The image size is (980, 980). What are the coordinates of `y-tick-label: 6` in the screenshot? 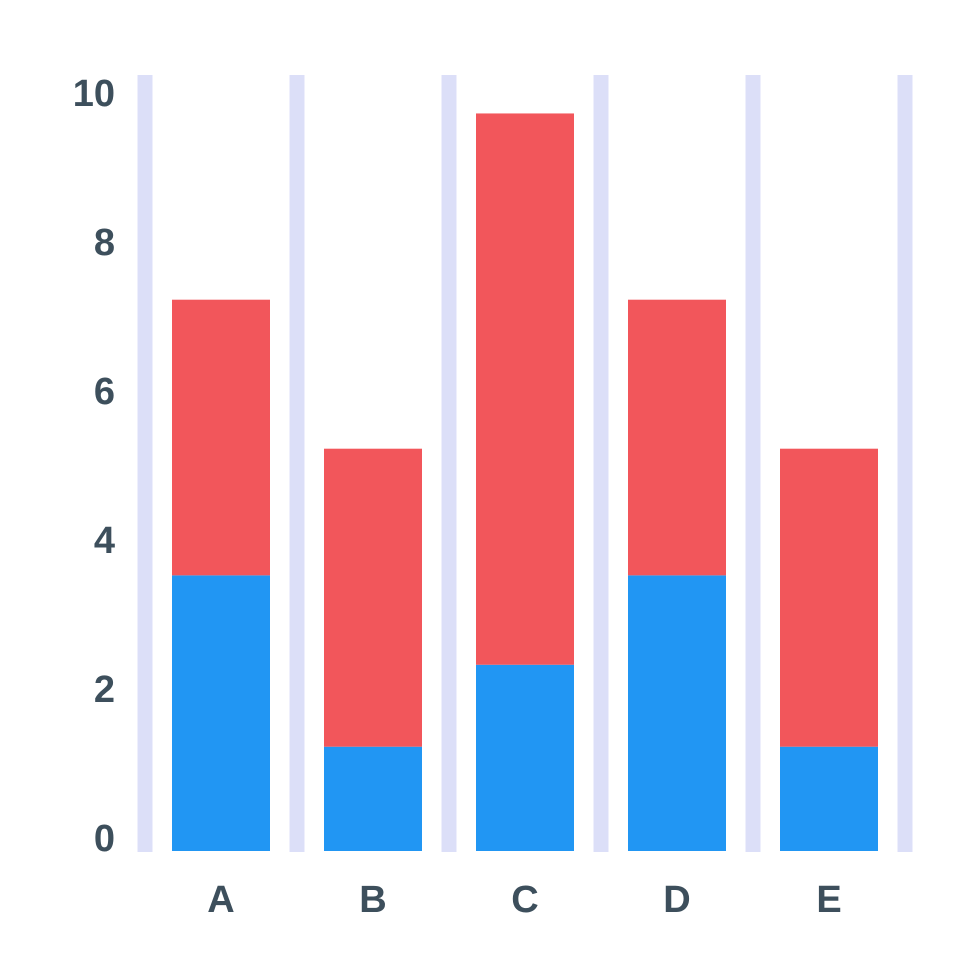 It's located at (104, 392).